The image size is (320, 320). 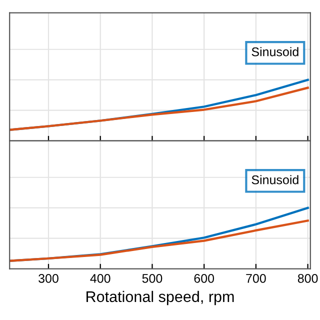 What do you see at coordinates (308, 278) in the screenshot?
I see `x-tick-label: 800` at bounding box center [308, 278].